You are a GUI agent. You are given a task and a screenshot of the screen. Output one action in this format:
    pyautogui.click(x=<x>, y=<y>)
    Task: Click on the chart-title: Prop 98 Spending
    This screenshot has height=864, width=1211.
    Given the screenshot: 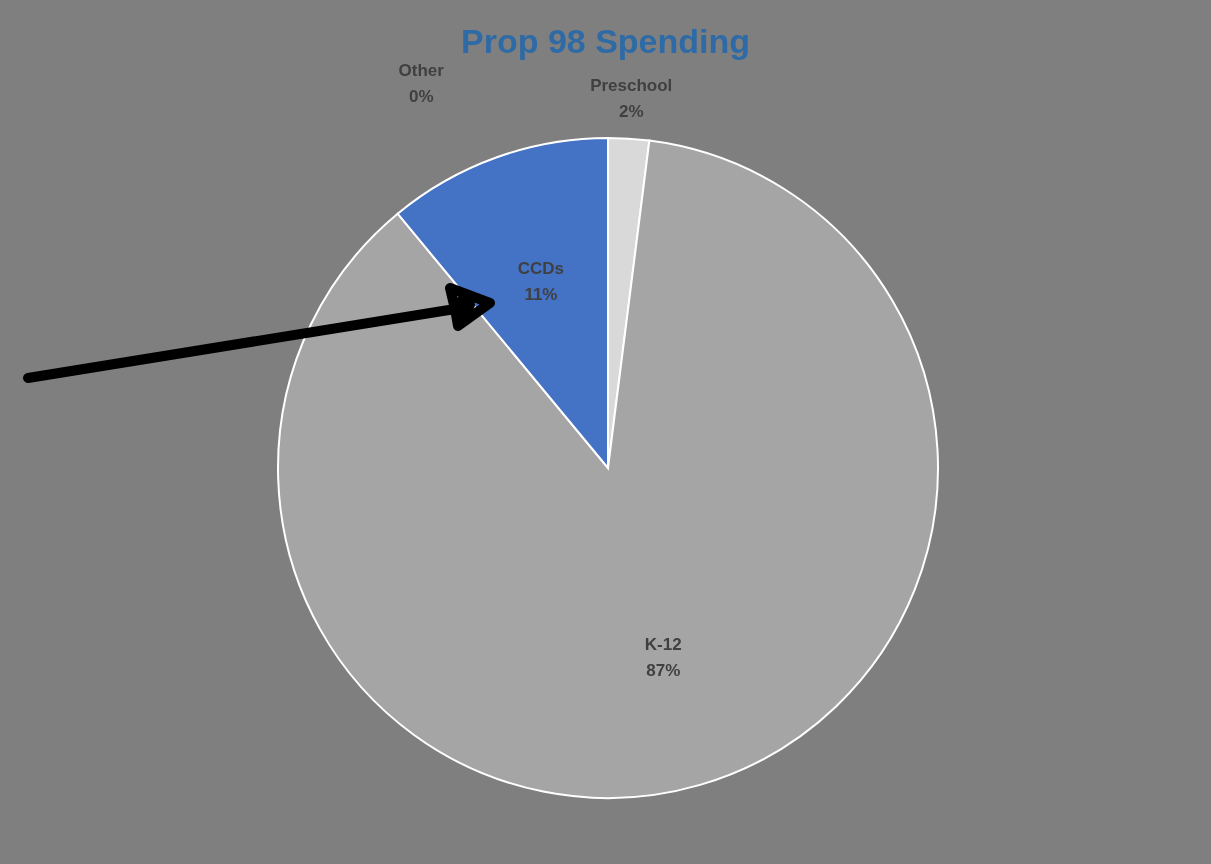 What is the action you would take?
    pyautogui.click(x=605, y=41)
    